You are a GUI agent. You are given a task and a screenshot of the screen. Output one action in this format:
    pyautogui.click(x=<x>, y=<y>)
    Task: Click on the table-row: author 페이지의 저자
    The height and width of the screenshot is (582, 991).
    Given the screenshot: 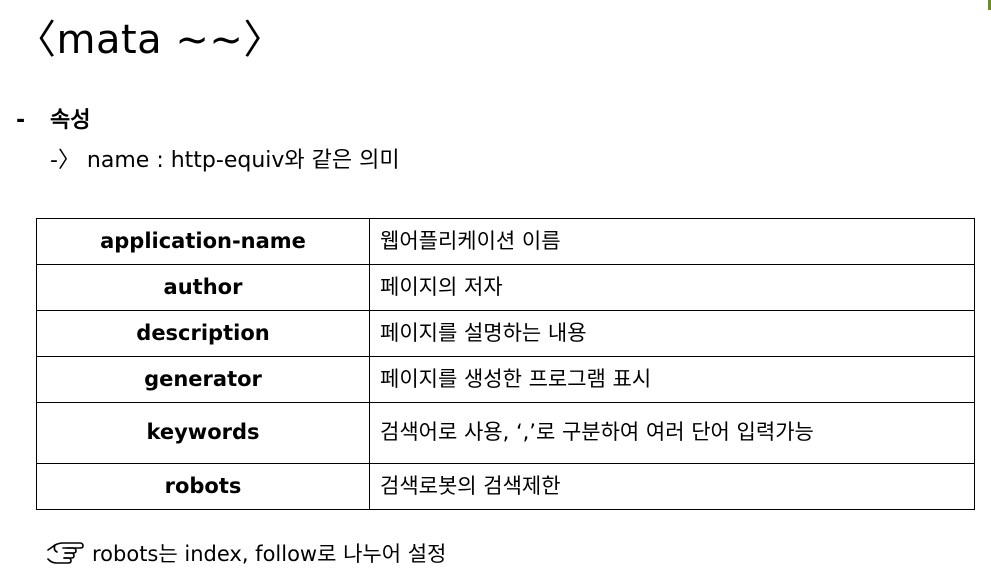 What is the action you would take?
    pyautogui.click(x=505, y=287)
    